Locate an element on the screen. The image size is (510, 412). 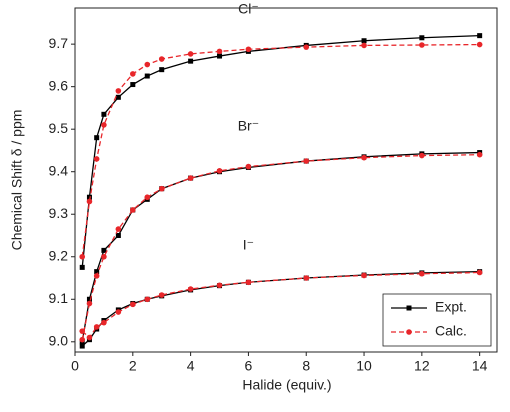
x-tick-label: 4 is located at coordinates (191, 366).